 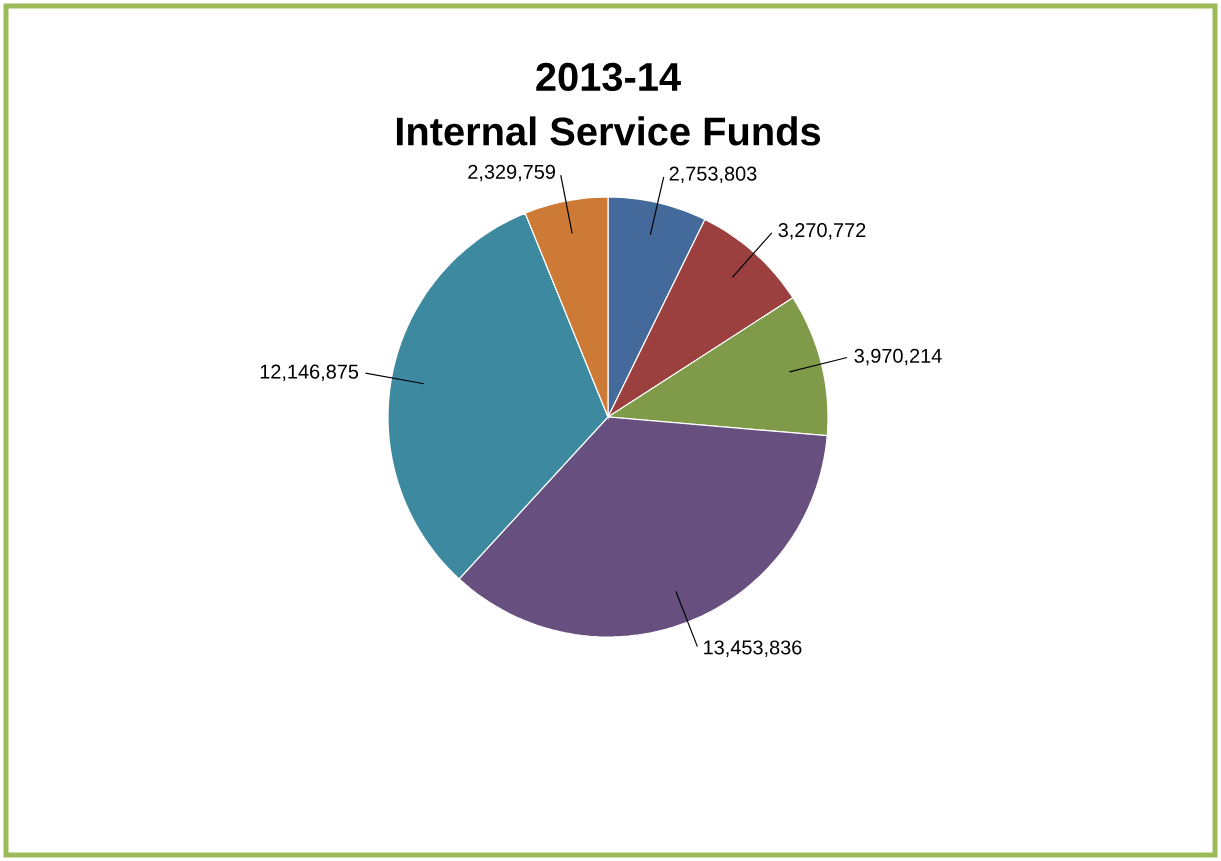 What do you see at coordinates (822, 231) in the screenshot?
I see `data-label: 3,270,772` at bounding box center [822, 231].